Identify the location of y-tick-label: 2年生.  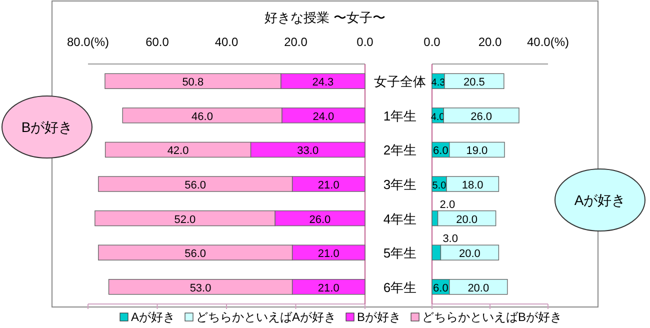
(400, 150).